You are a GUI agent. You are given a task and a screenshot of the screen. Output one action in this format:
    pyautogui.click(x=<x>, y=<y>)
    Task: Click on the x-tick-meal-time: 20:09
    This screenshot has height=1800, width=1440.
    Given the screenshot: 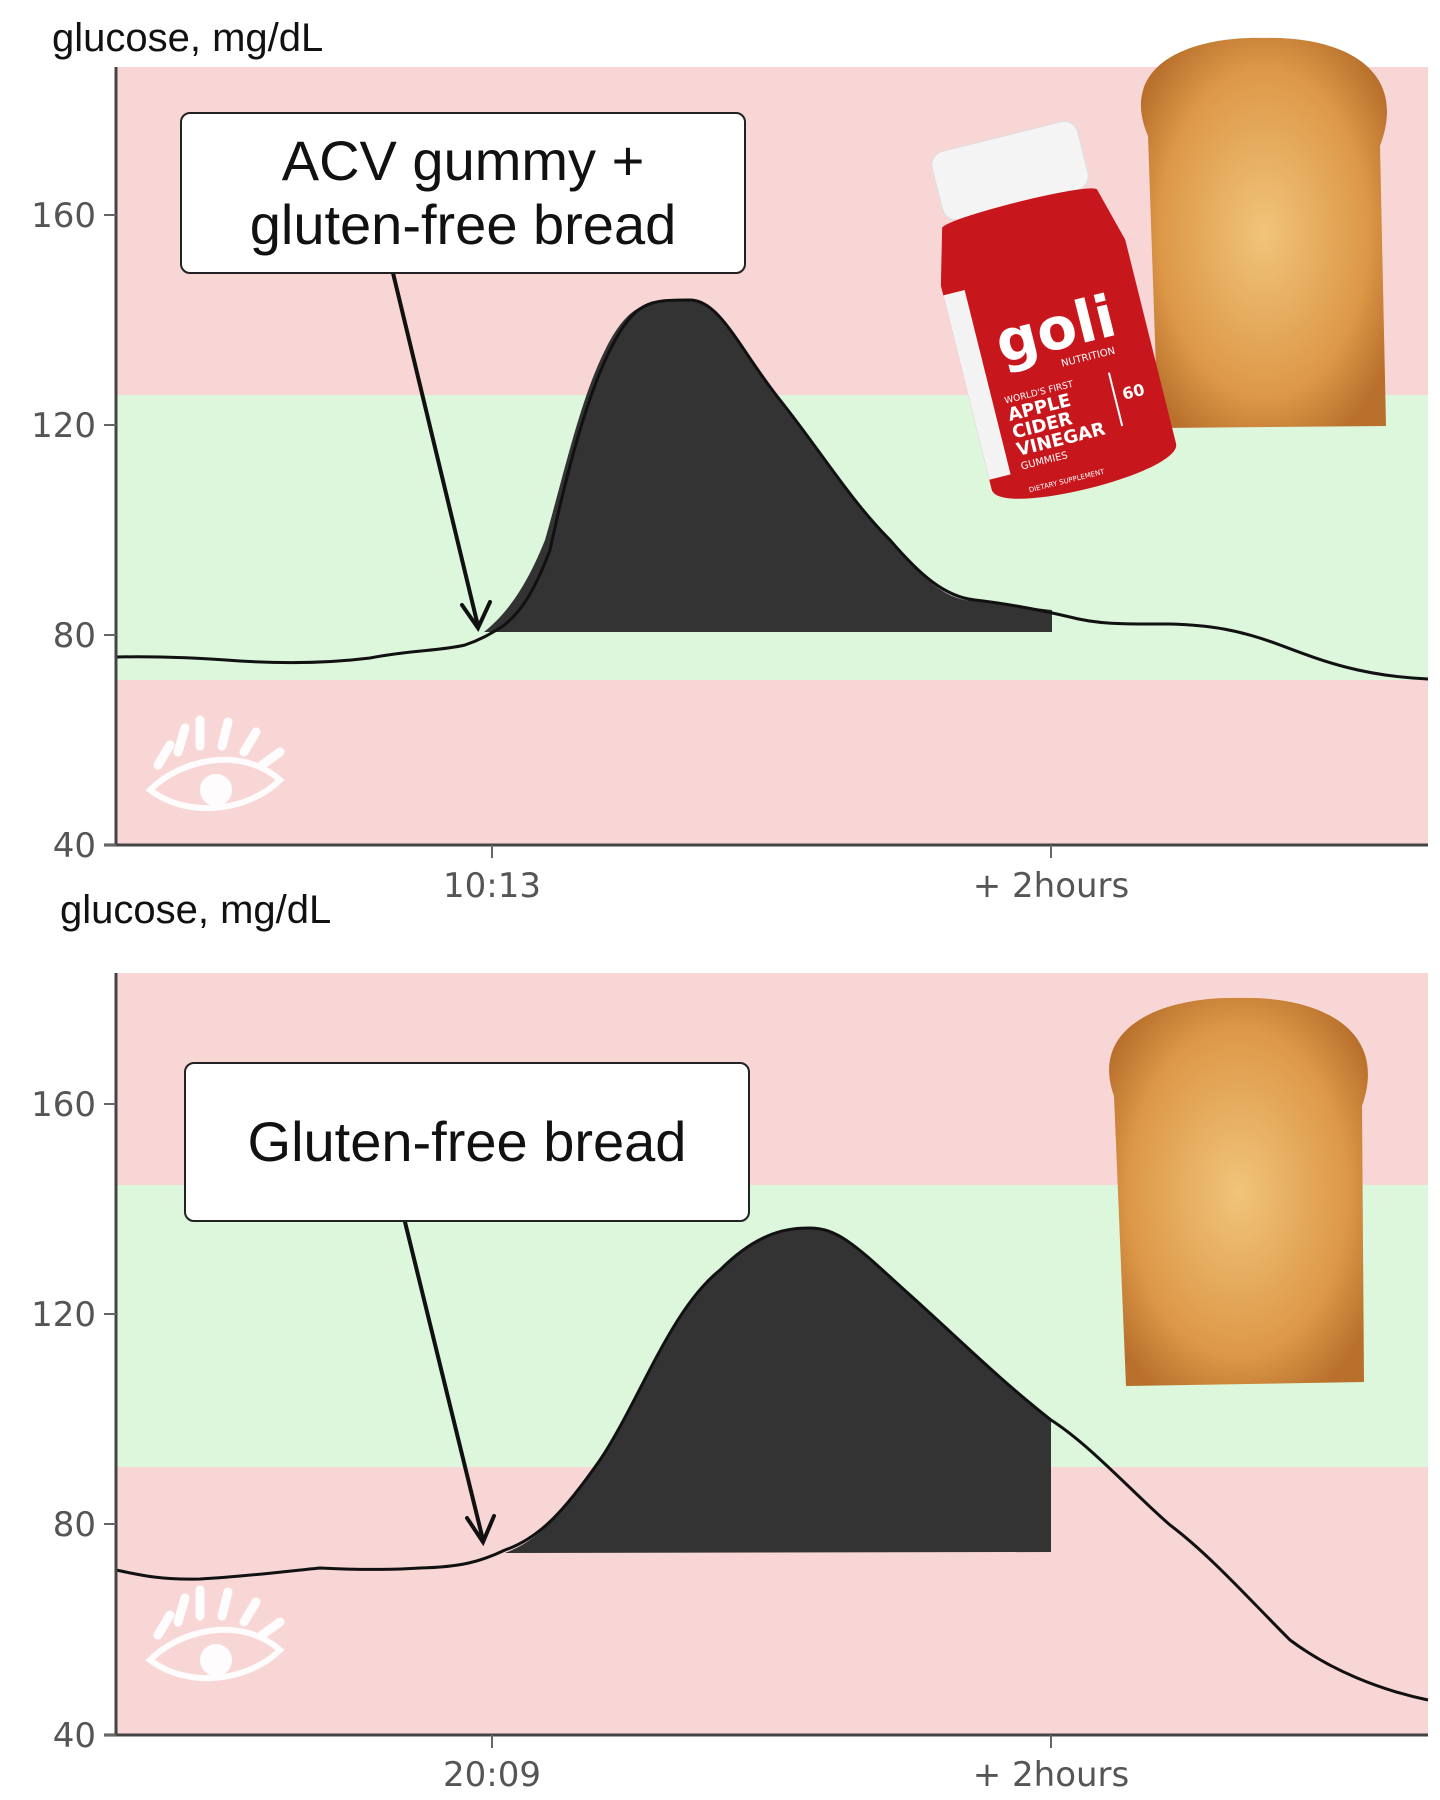 What is the action you would take?
    pyautogui.click(x=492, y=1775)
    